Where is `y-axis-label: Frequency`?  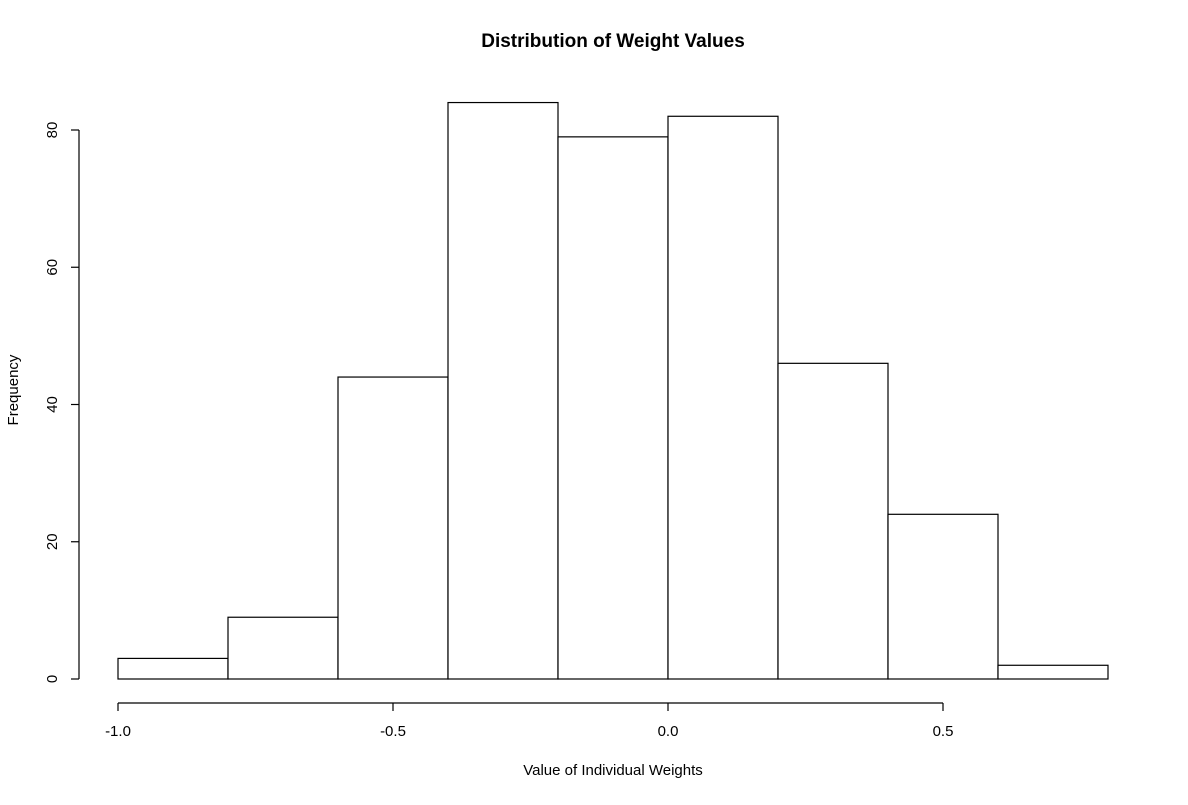 y-axis-label: Frequency is located at coordinates (13, 389).